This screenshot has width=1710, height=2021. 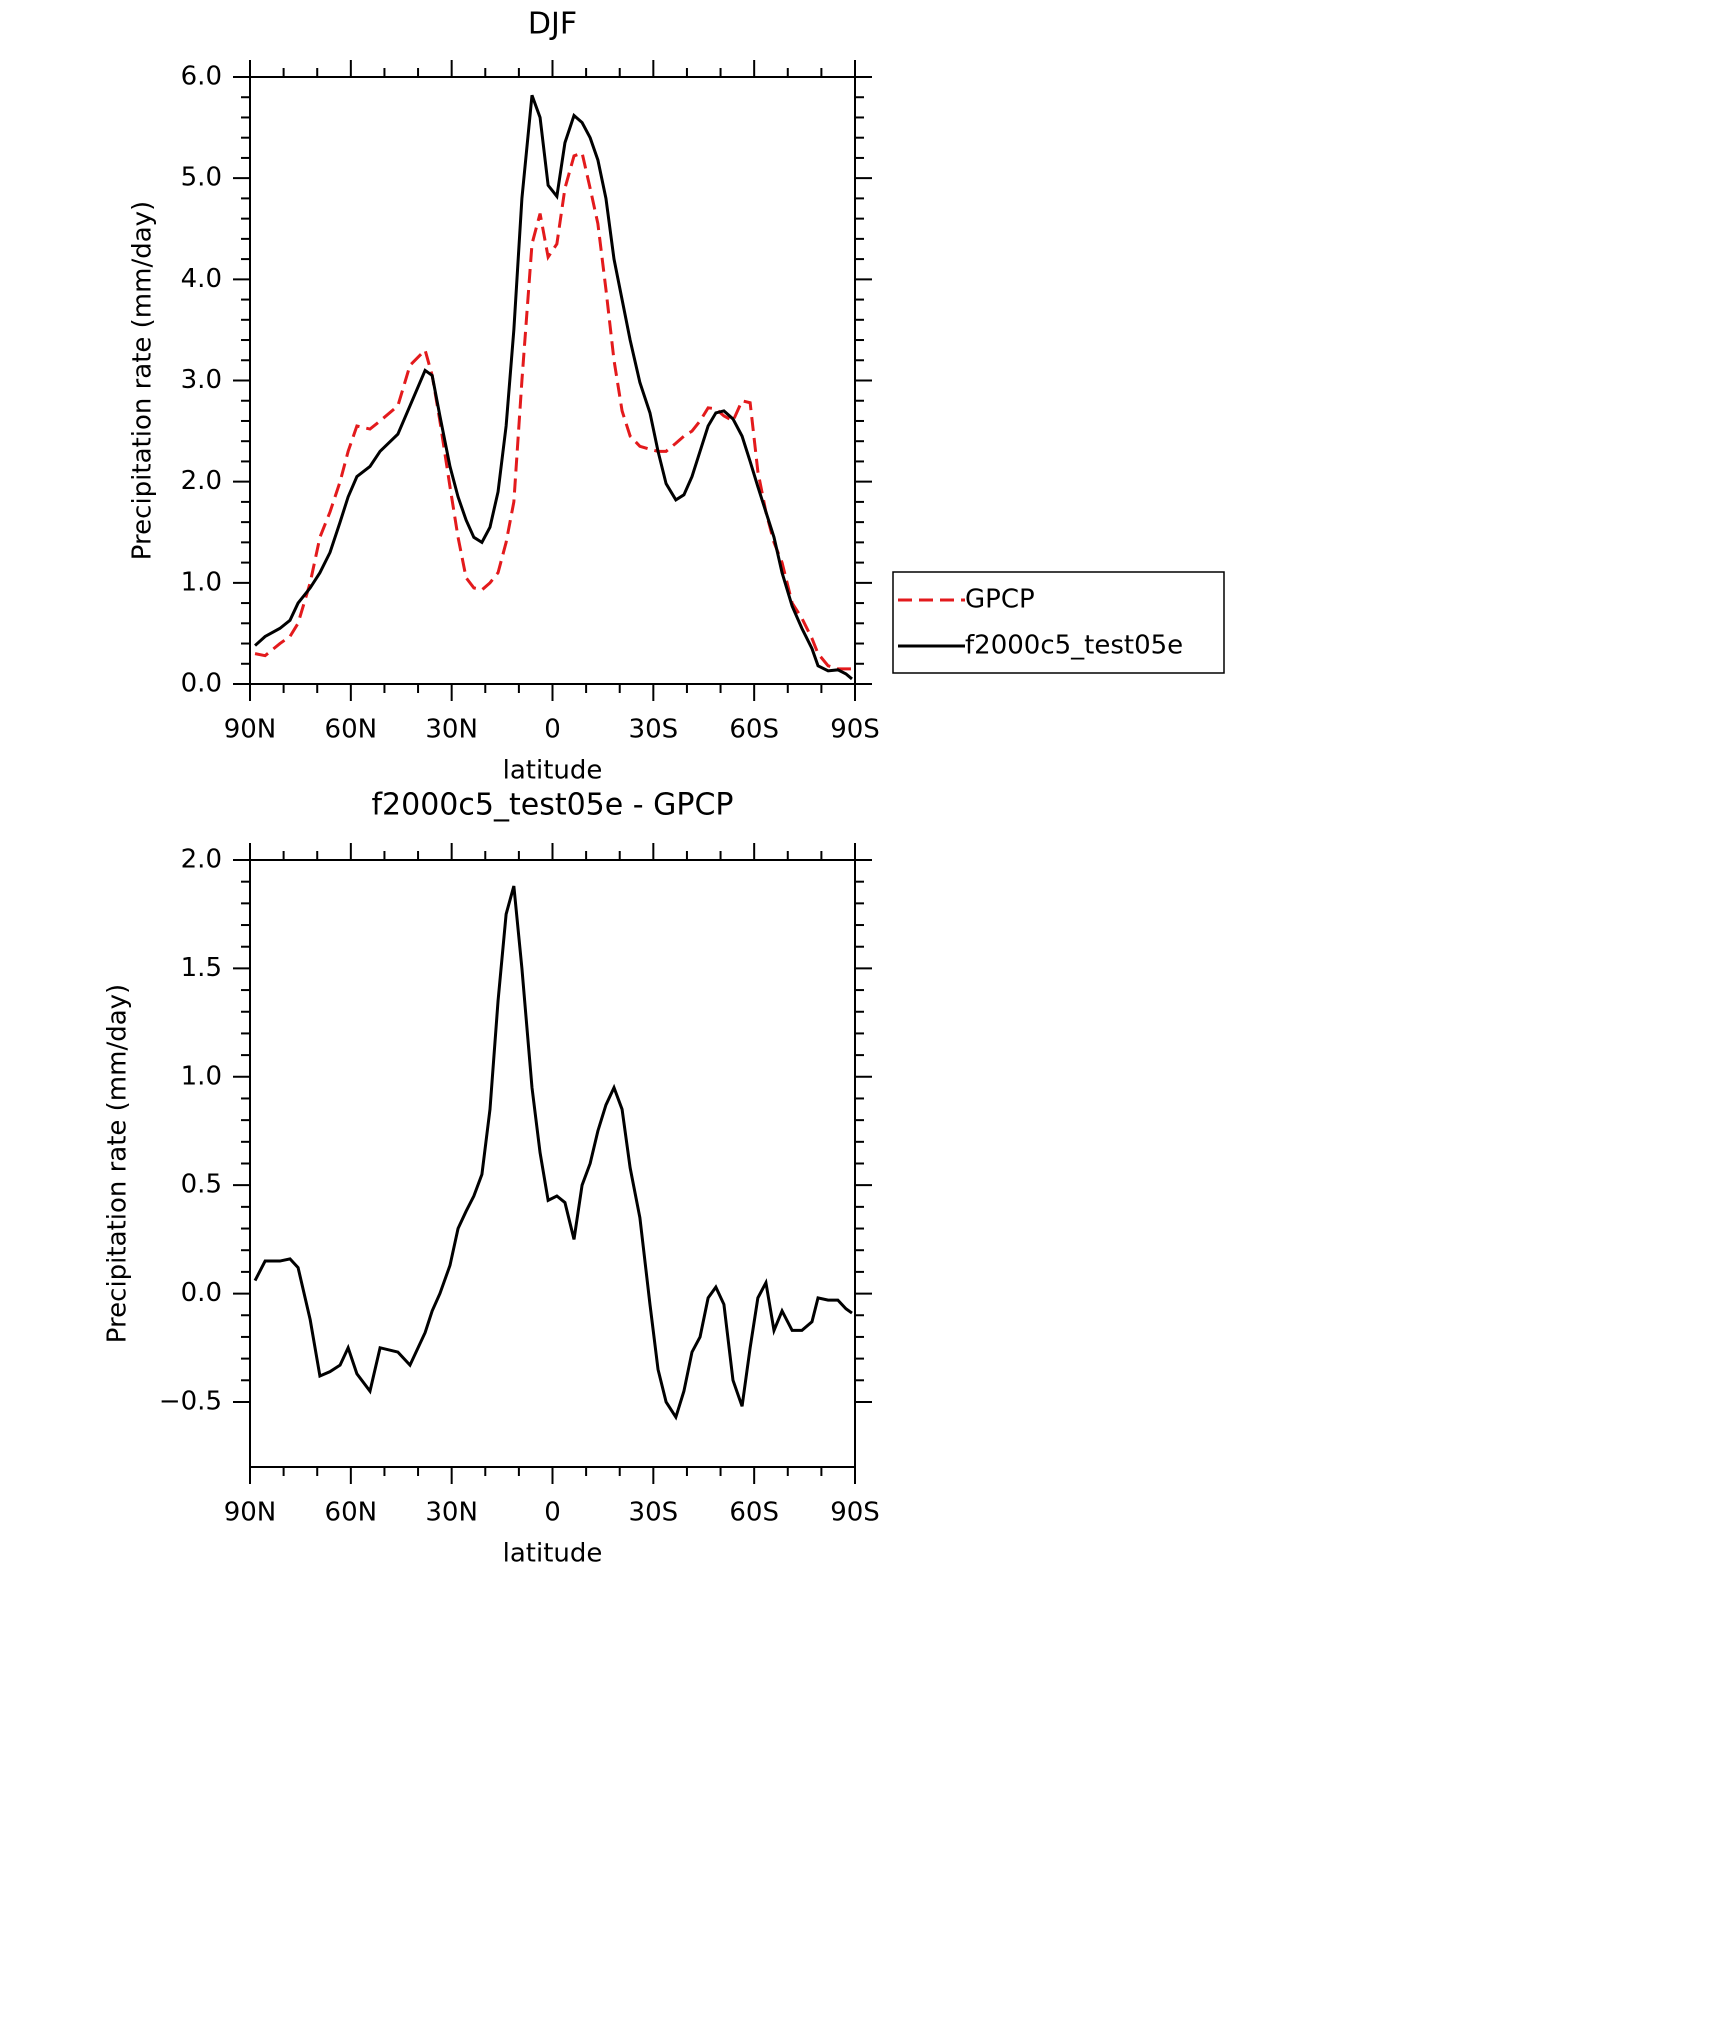 I want to click on y-tick-label: 6.0, so click(x=201, y=77).